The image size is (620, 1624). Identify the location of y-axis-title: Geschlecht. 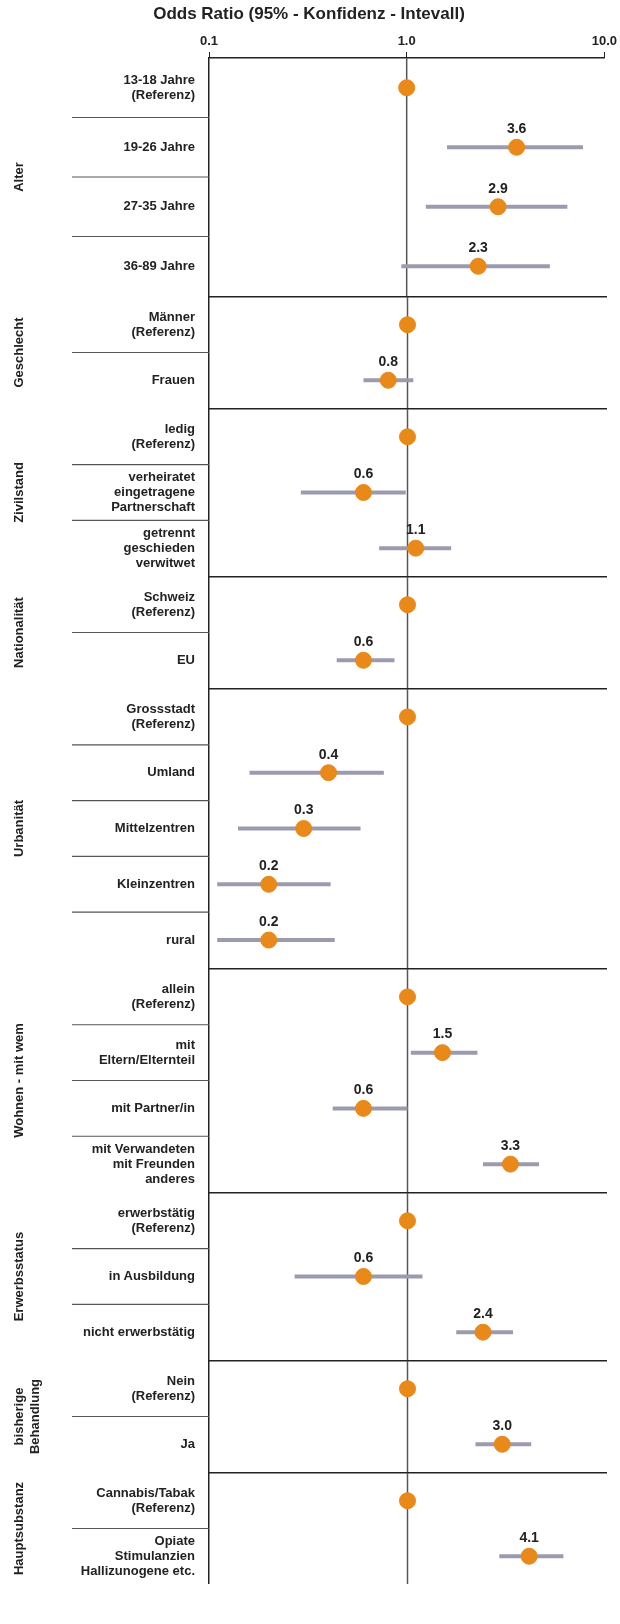
(19, 352).